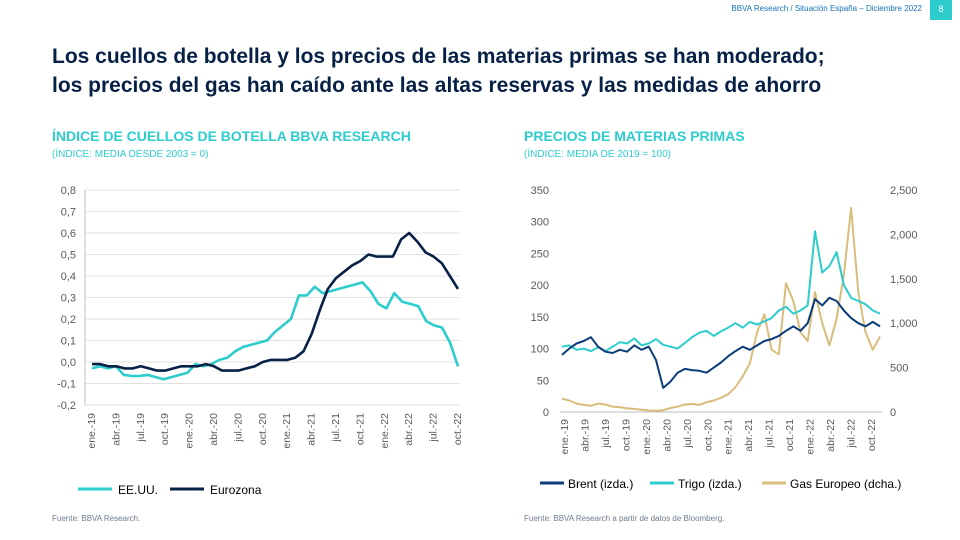 The width and height of the screenshot is (960, 540). Describe the element at coordinates (360, 429) in the screenshot. I see `left-x-tick-label: oct.-21` at that location.